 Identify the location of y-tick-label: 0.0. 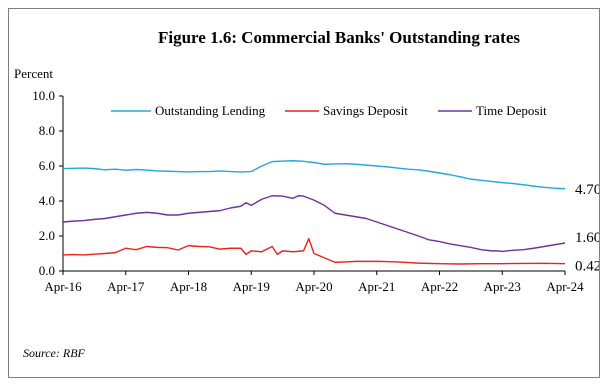
(47, 270).